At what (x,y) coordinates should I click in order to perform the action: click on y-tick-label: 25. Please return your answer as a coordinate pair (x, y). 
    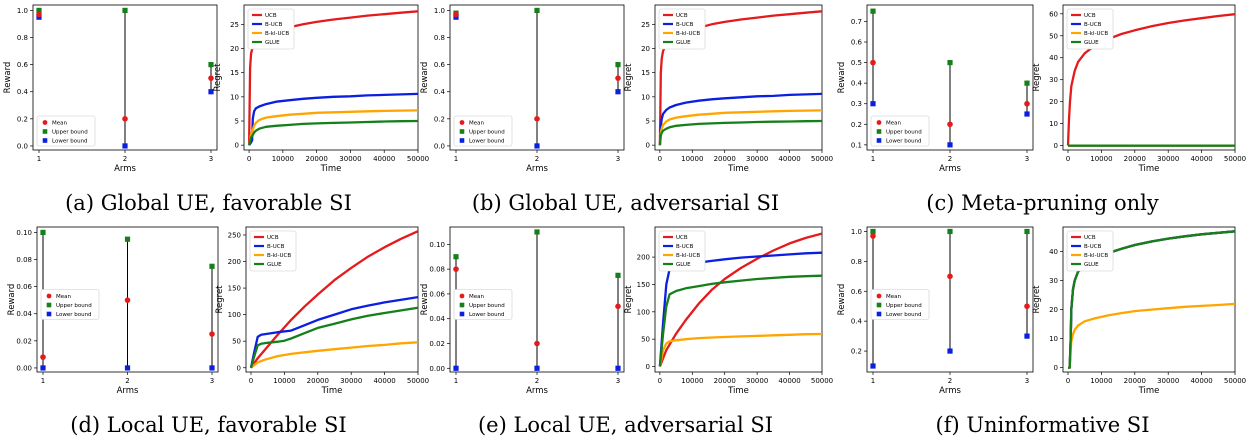
    Looking at the image, I should click on (645, 25).